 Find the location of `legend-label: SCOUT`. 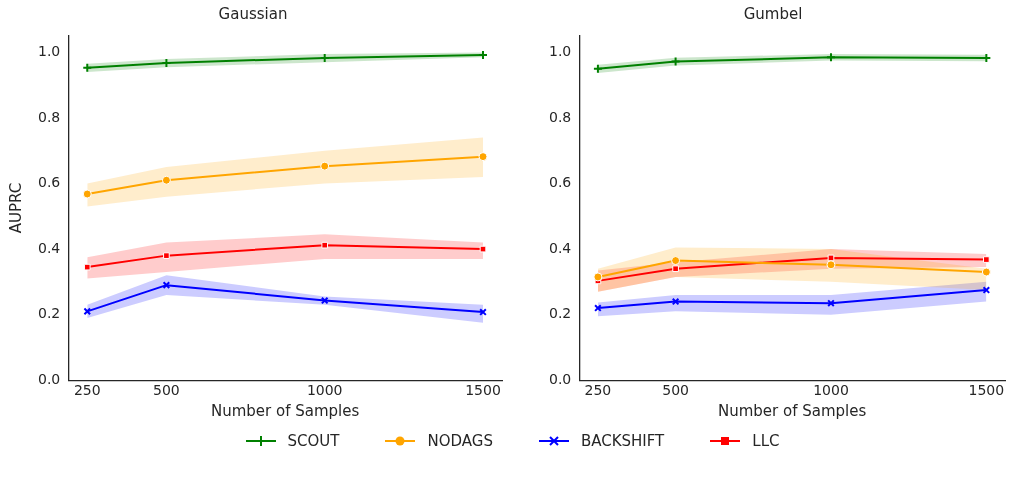

legend-label: SCOUT is located at coordinates (313, 441).